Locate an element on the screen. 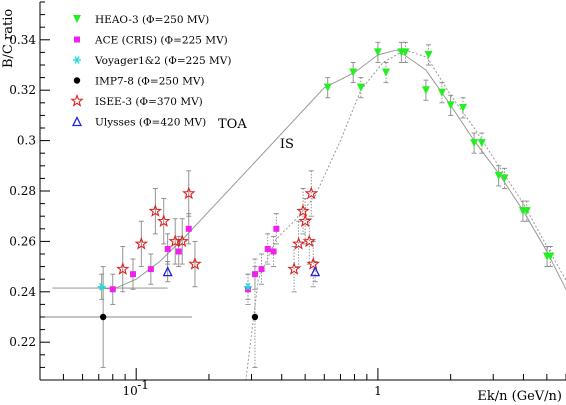 The height and width of the screenshot is (405, 566). y-axis-label: B/C ratio is located at coordinates (8, 38).